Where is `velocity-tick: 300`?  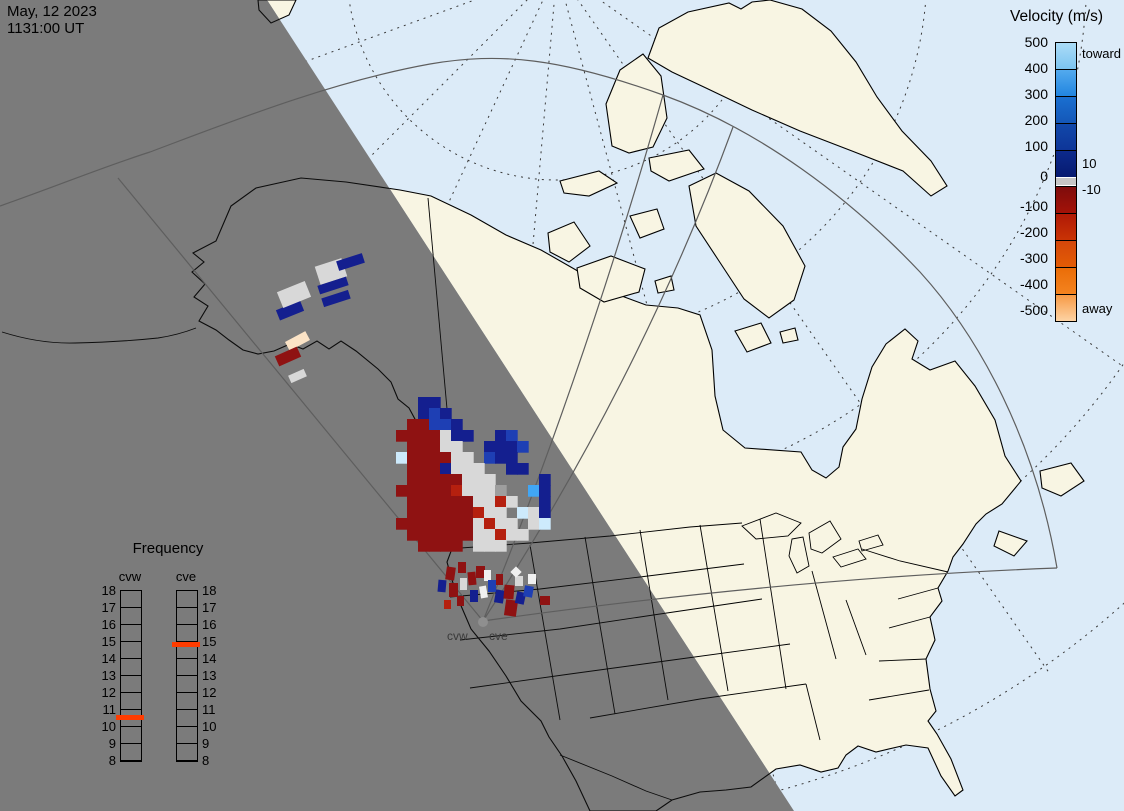 velocity-tick: 300 is located at coordinates (1036, 94).